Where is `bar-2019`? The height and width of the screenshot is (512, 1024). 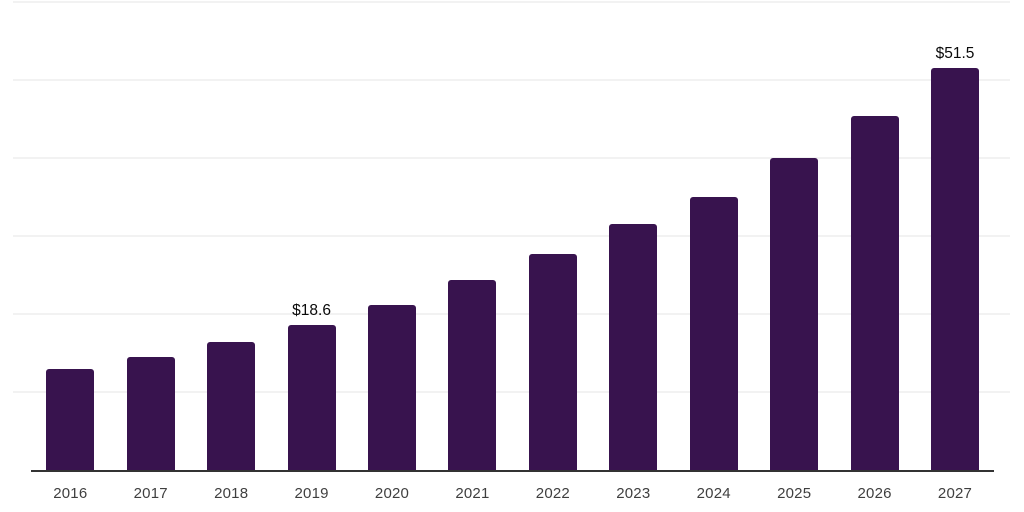 bar-2019 is located at coordinates (311, 397).